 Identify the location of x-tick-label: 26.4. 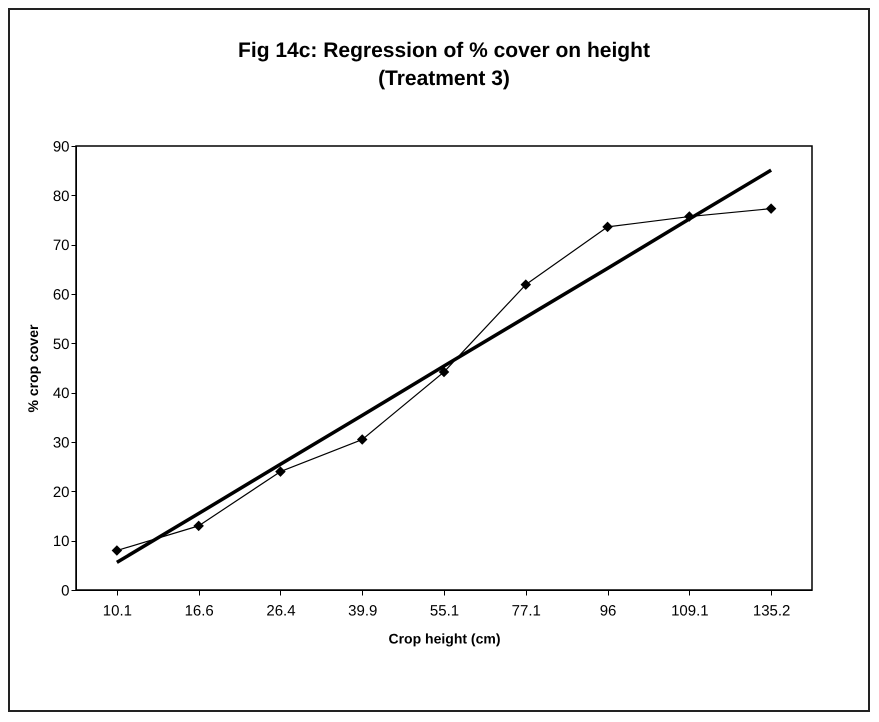
(281, 611).